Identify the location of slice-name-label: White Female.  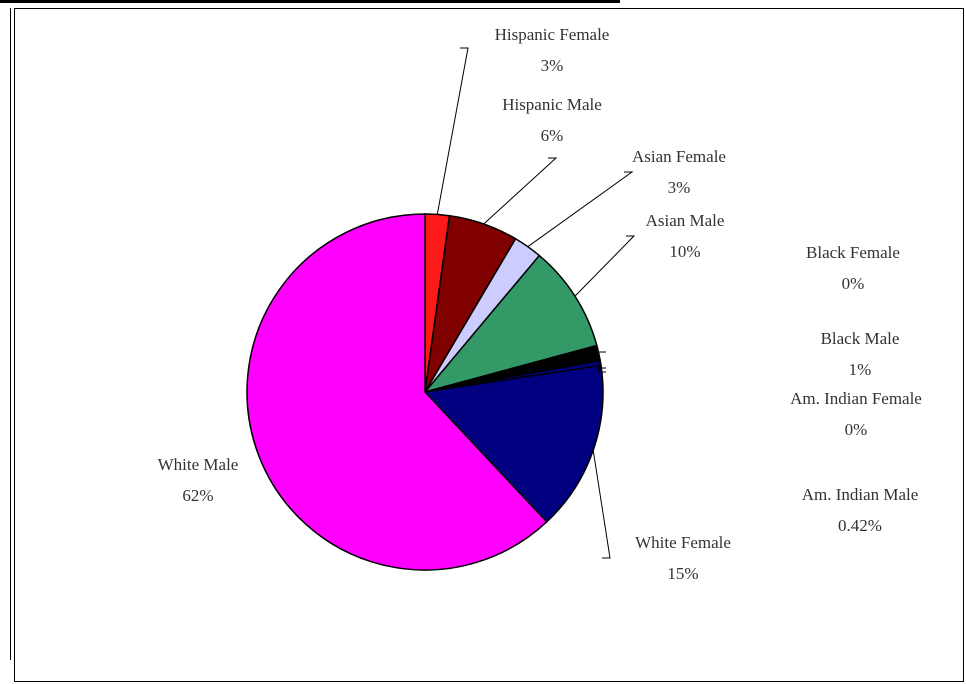
(683, 542).